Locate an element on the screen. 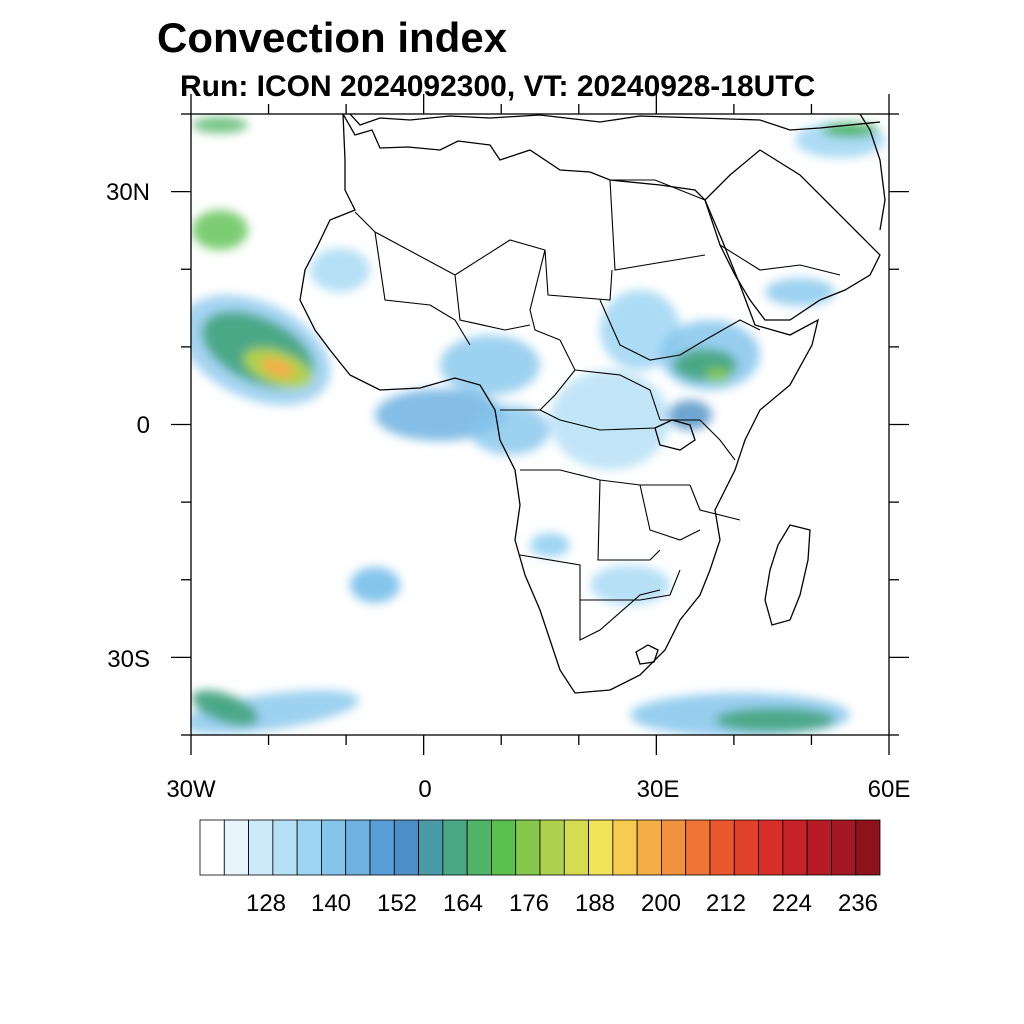 The image size is (1024, 1024). colorbar-tick-200: 200 is located at coordinates (661, 903).